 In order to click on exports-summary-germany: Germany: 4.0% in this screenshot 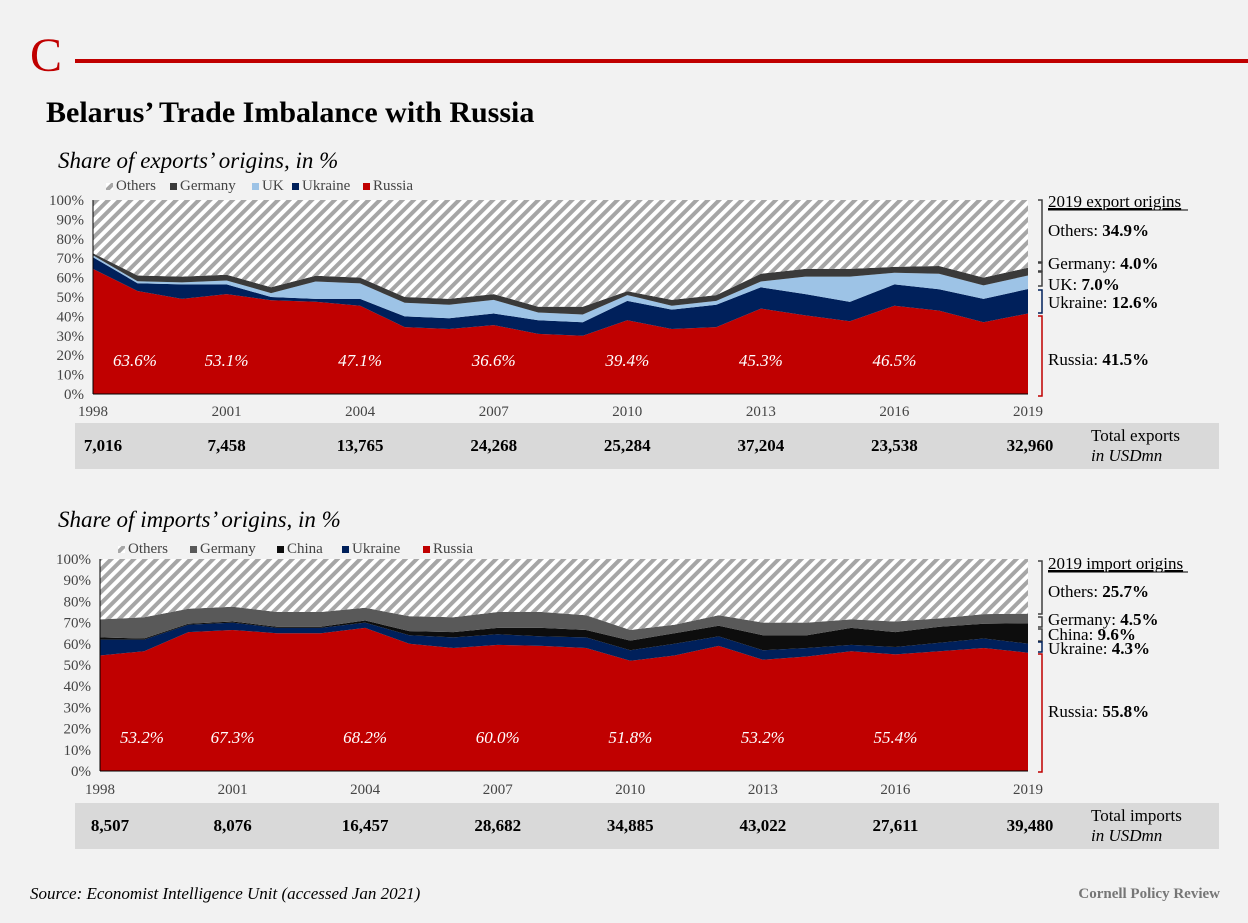, I will do `click(1103, 263)`.